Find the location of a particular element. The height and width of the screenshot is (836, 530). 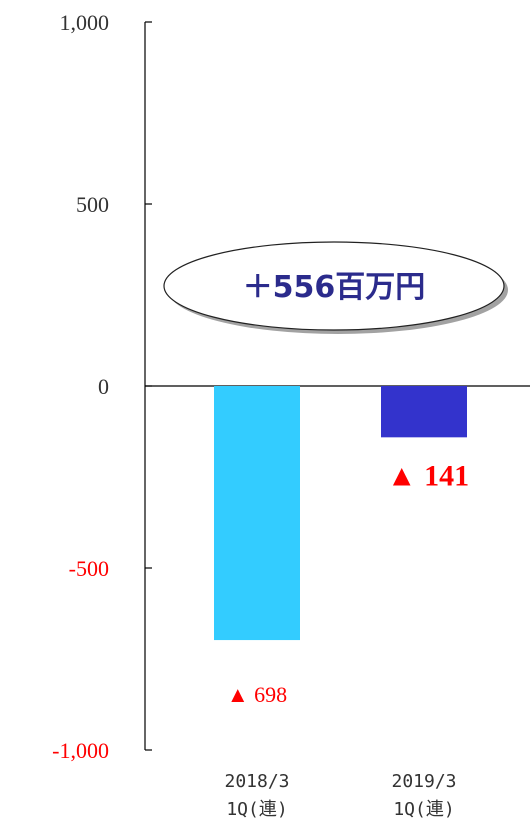

y-tick-label: -500 is located at coordinates (89, 568).